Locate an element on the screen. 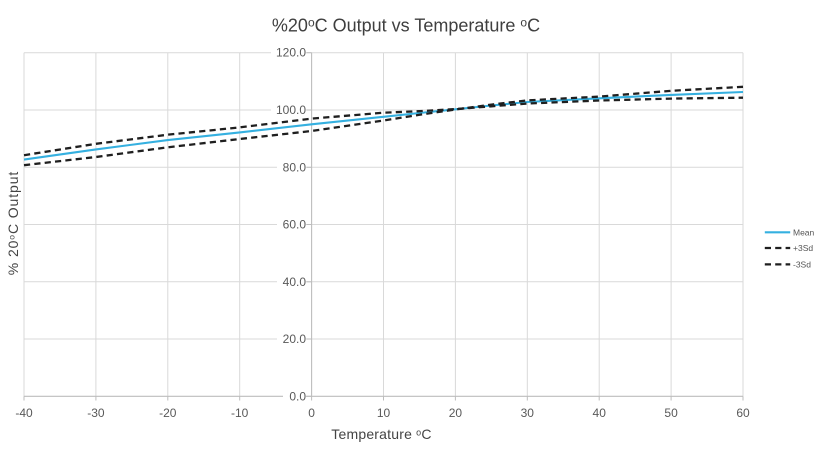 Image resolution: width=814 pixels, height=455 pixels. svg-text: -40 is located at coordinates (24, 413).